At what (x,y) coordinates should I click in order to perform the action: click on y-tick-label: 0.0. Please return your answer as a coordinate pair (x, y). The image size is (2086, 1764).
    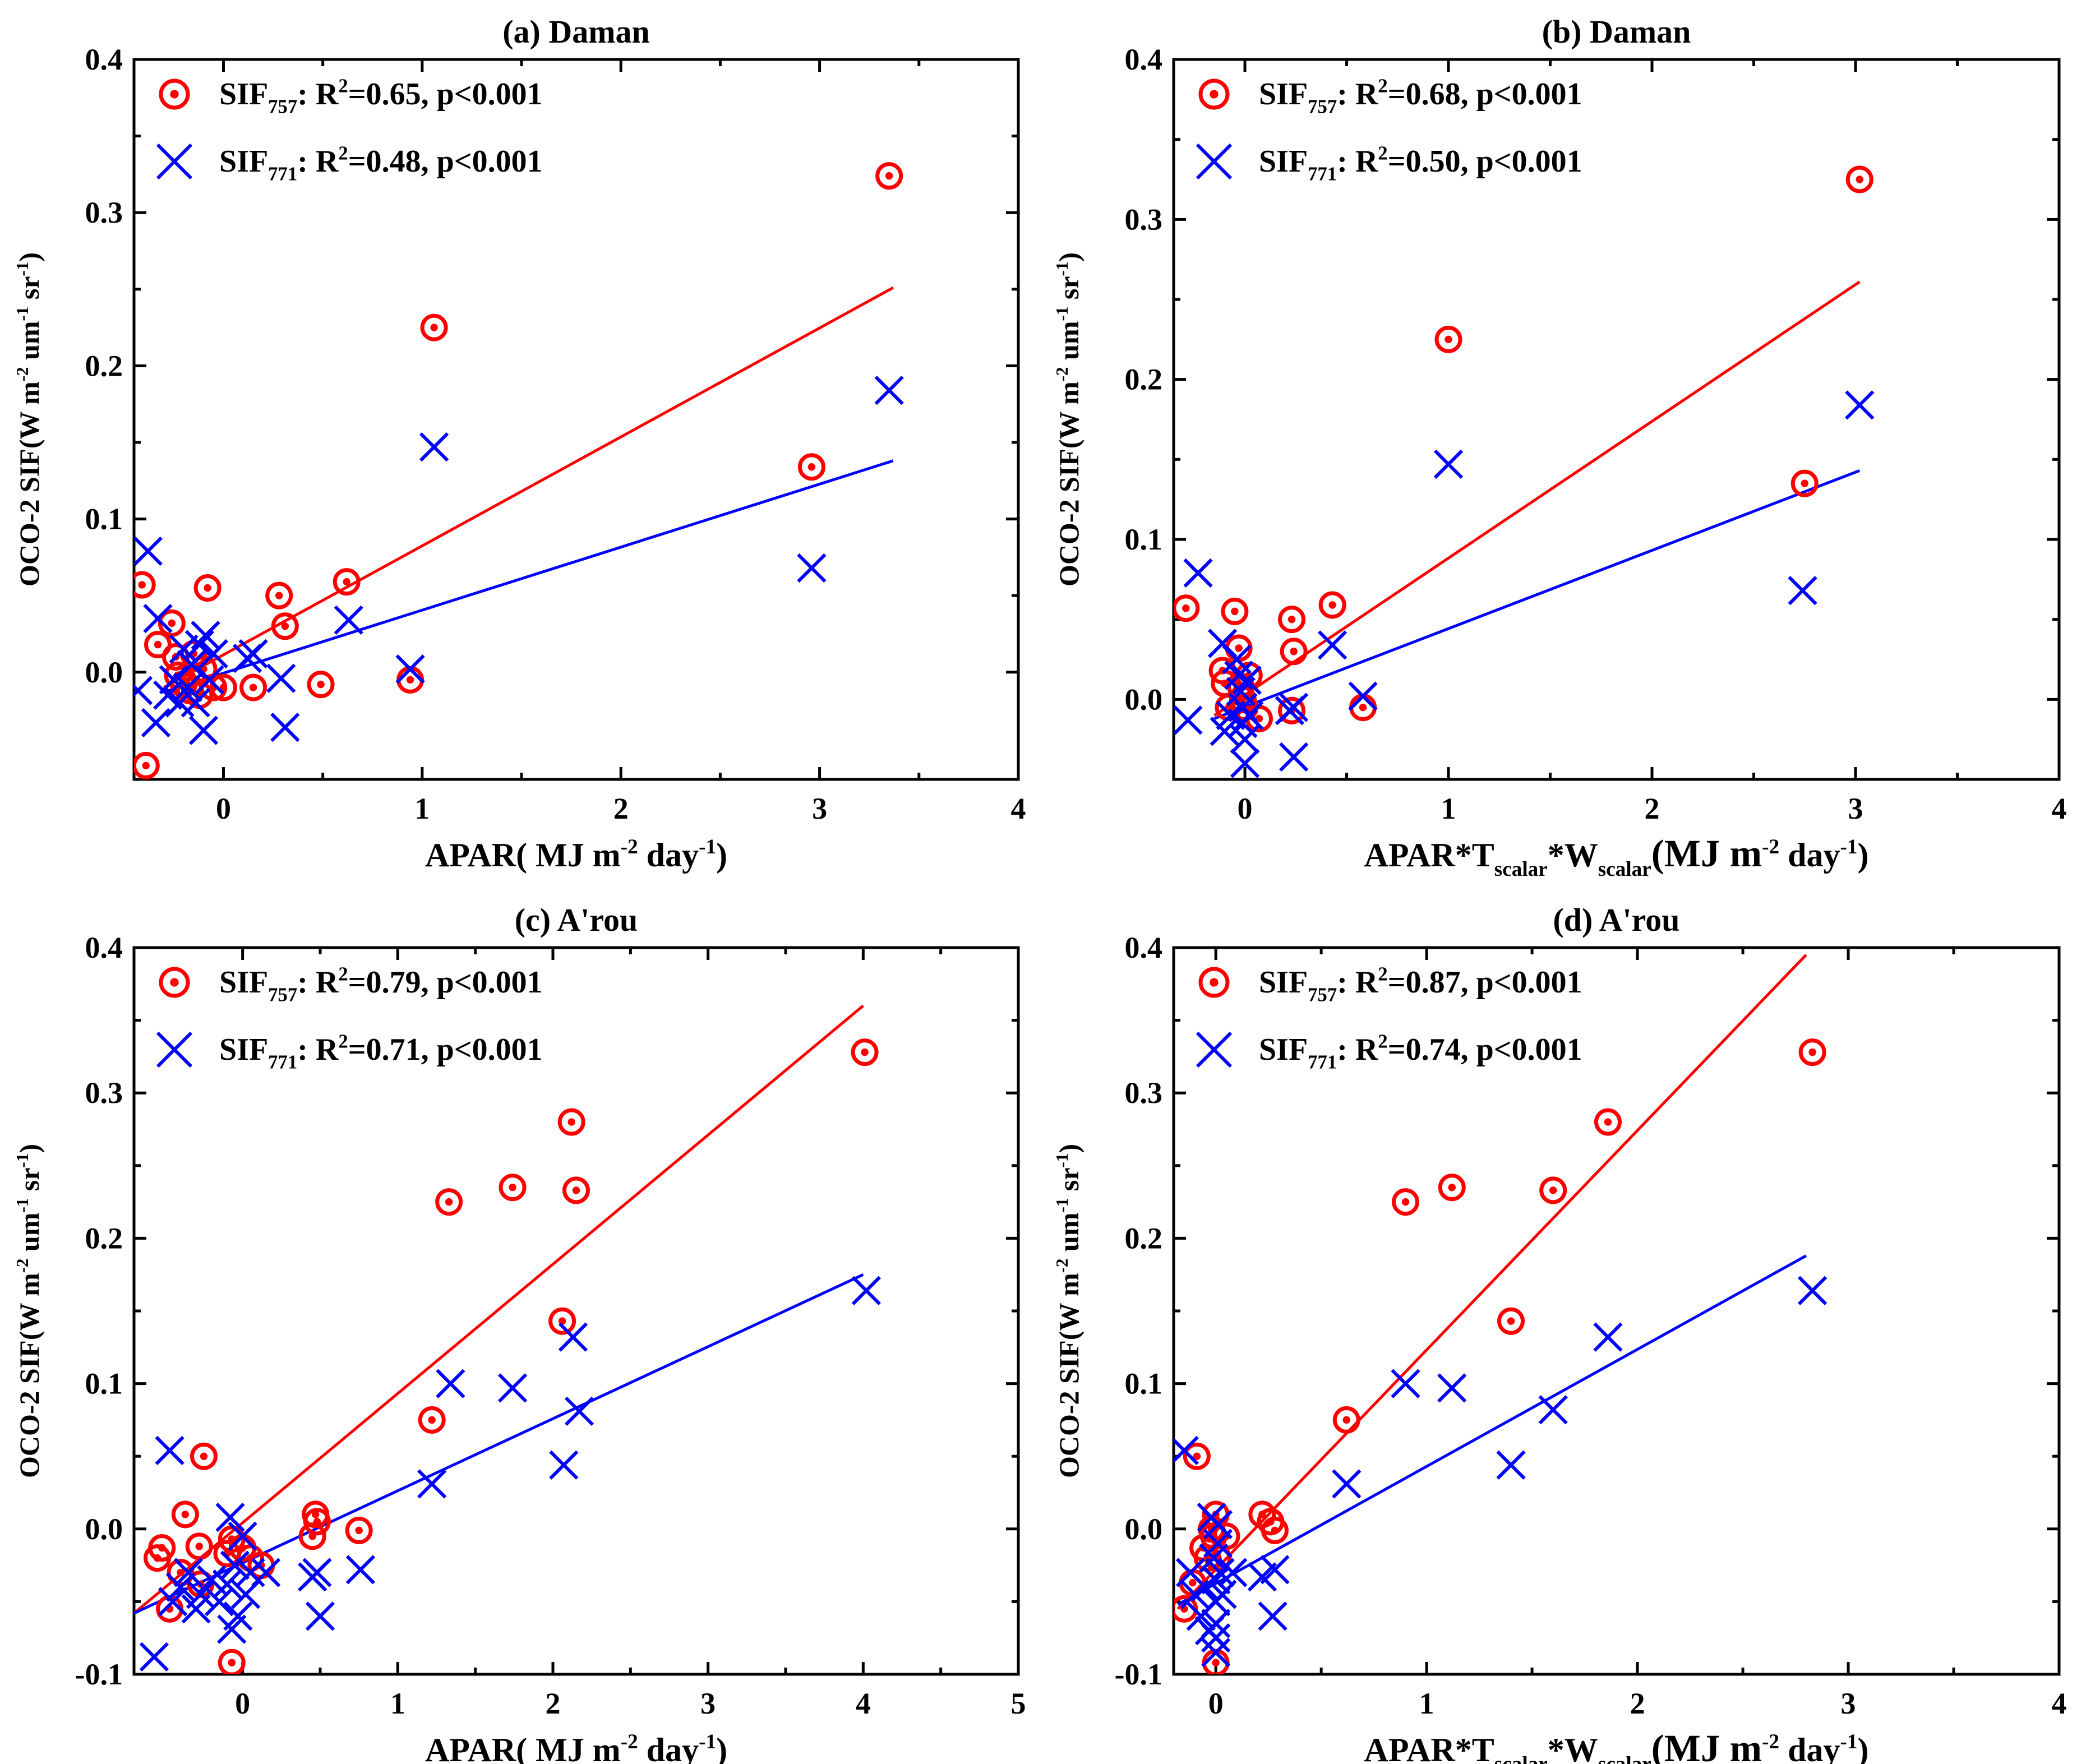
    Looking at the image, I should click on (104, 672).